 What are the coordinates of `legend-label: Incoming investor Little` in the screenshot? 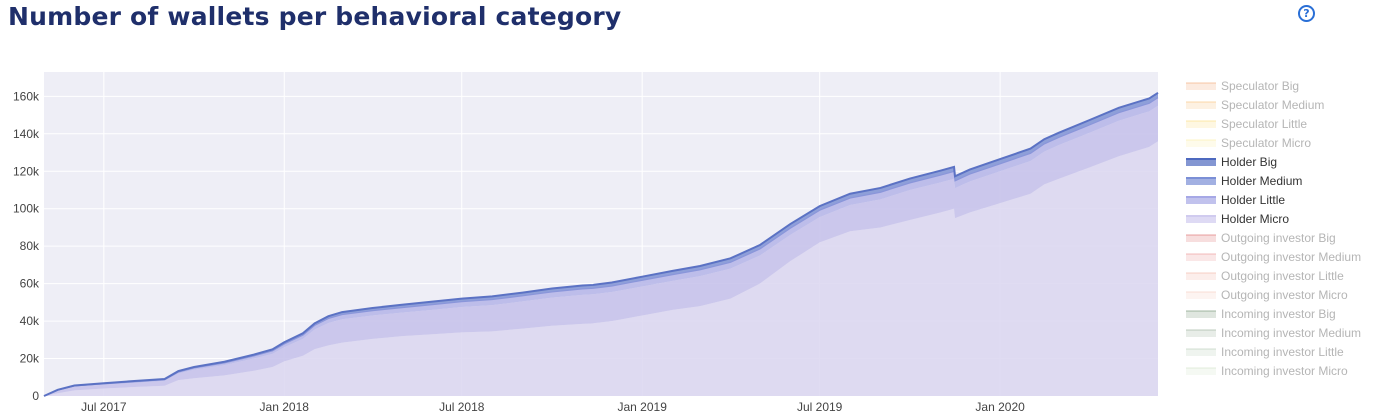 It's located at (1282, 352).